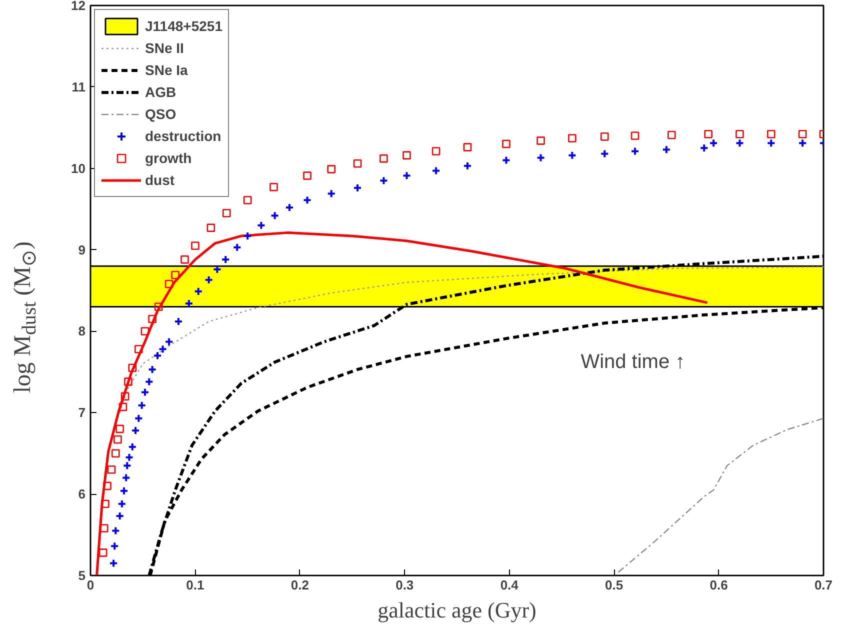  Describe the element at coordinates (721, 495) in the screenshot. I see `line-series` at that location.